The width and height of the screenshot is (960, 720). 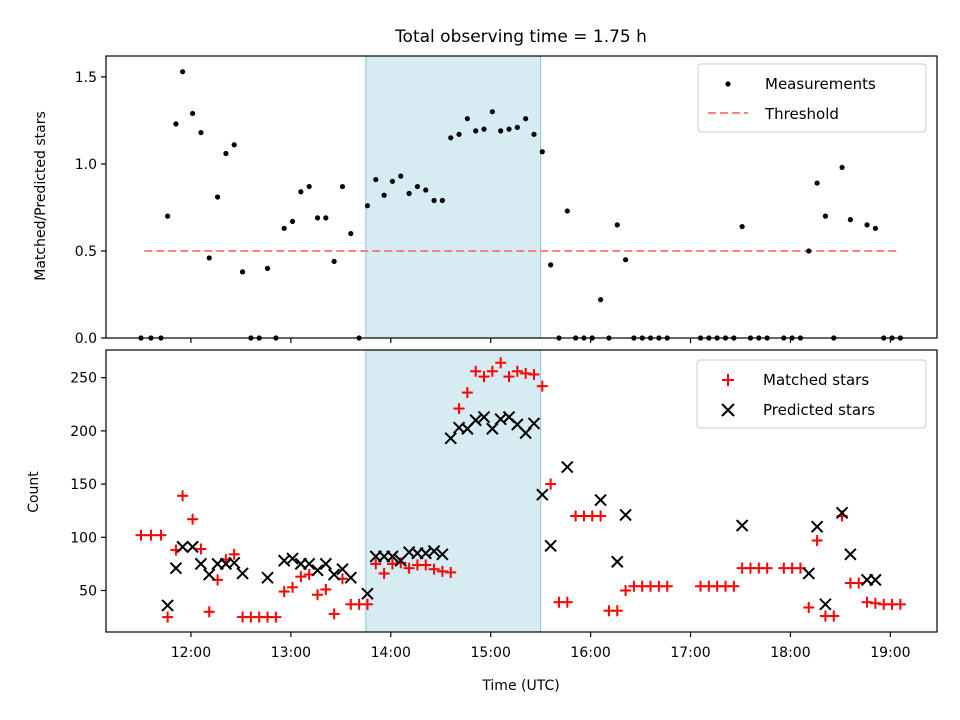 What do you see at coordinates (541, 646) in the screenshot?
I see `bottom-x-ticks: 12:00 13:00 14:00 15:00 16:00 17:00 18:00 19:00` at bounding box center [541, 646].